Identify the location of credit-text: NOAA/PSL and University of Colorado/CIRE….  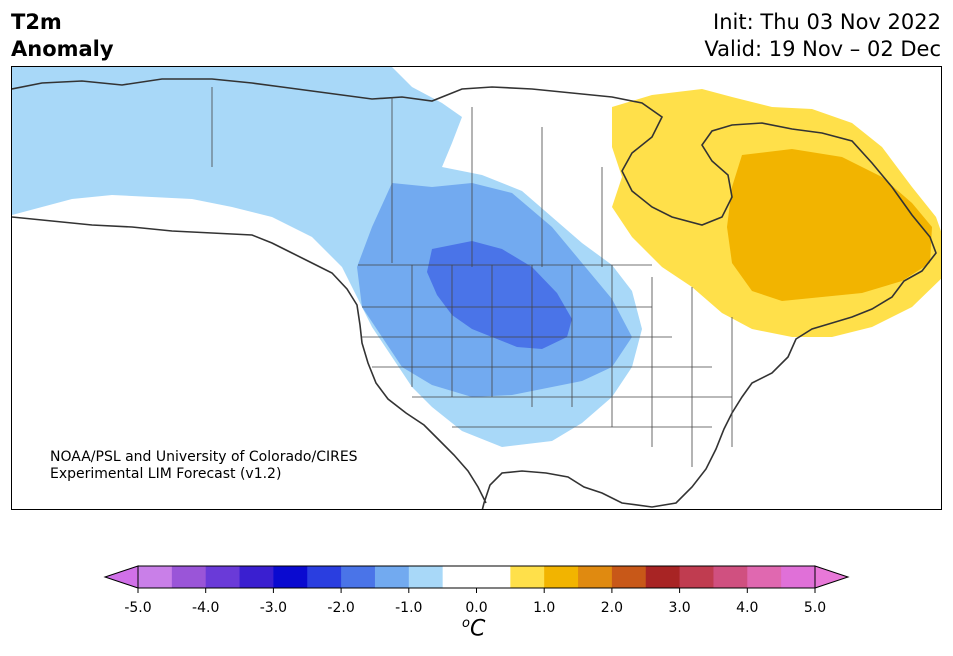
(204, 466).